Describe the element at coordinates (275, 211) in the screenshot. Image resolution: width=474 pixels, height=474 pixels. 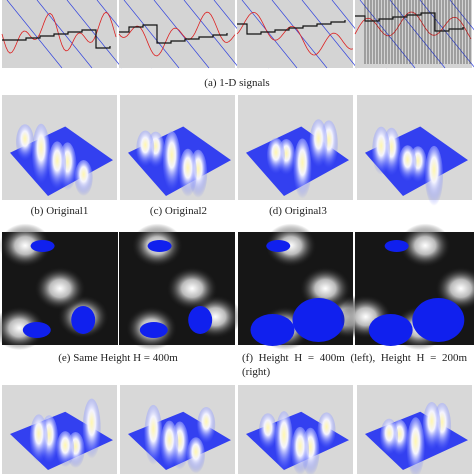
I see `label: (d)` at that location.